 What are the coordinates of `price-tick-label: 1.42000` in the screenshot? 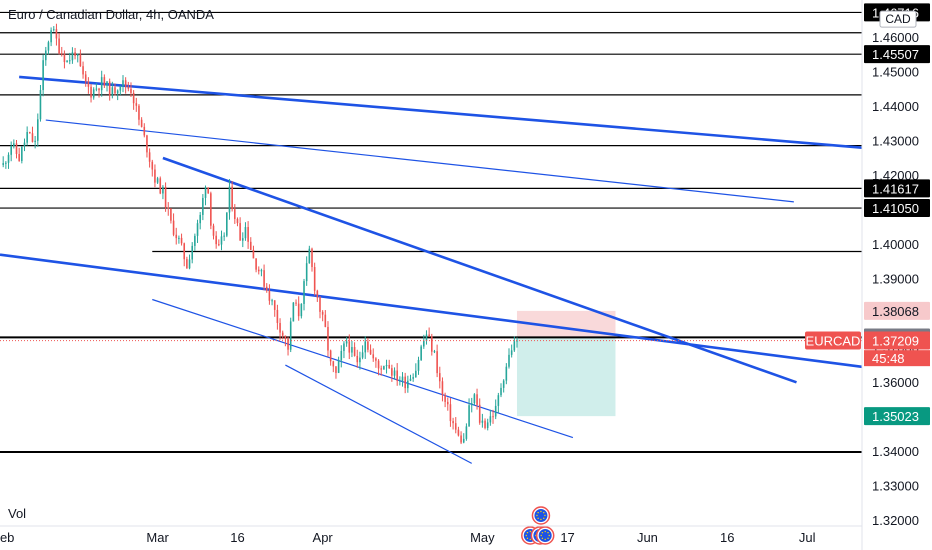 It's located at (895, 175).